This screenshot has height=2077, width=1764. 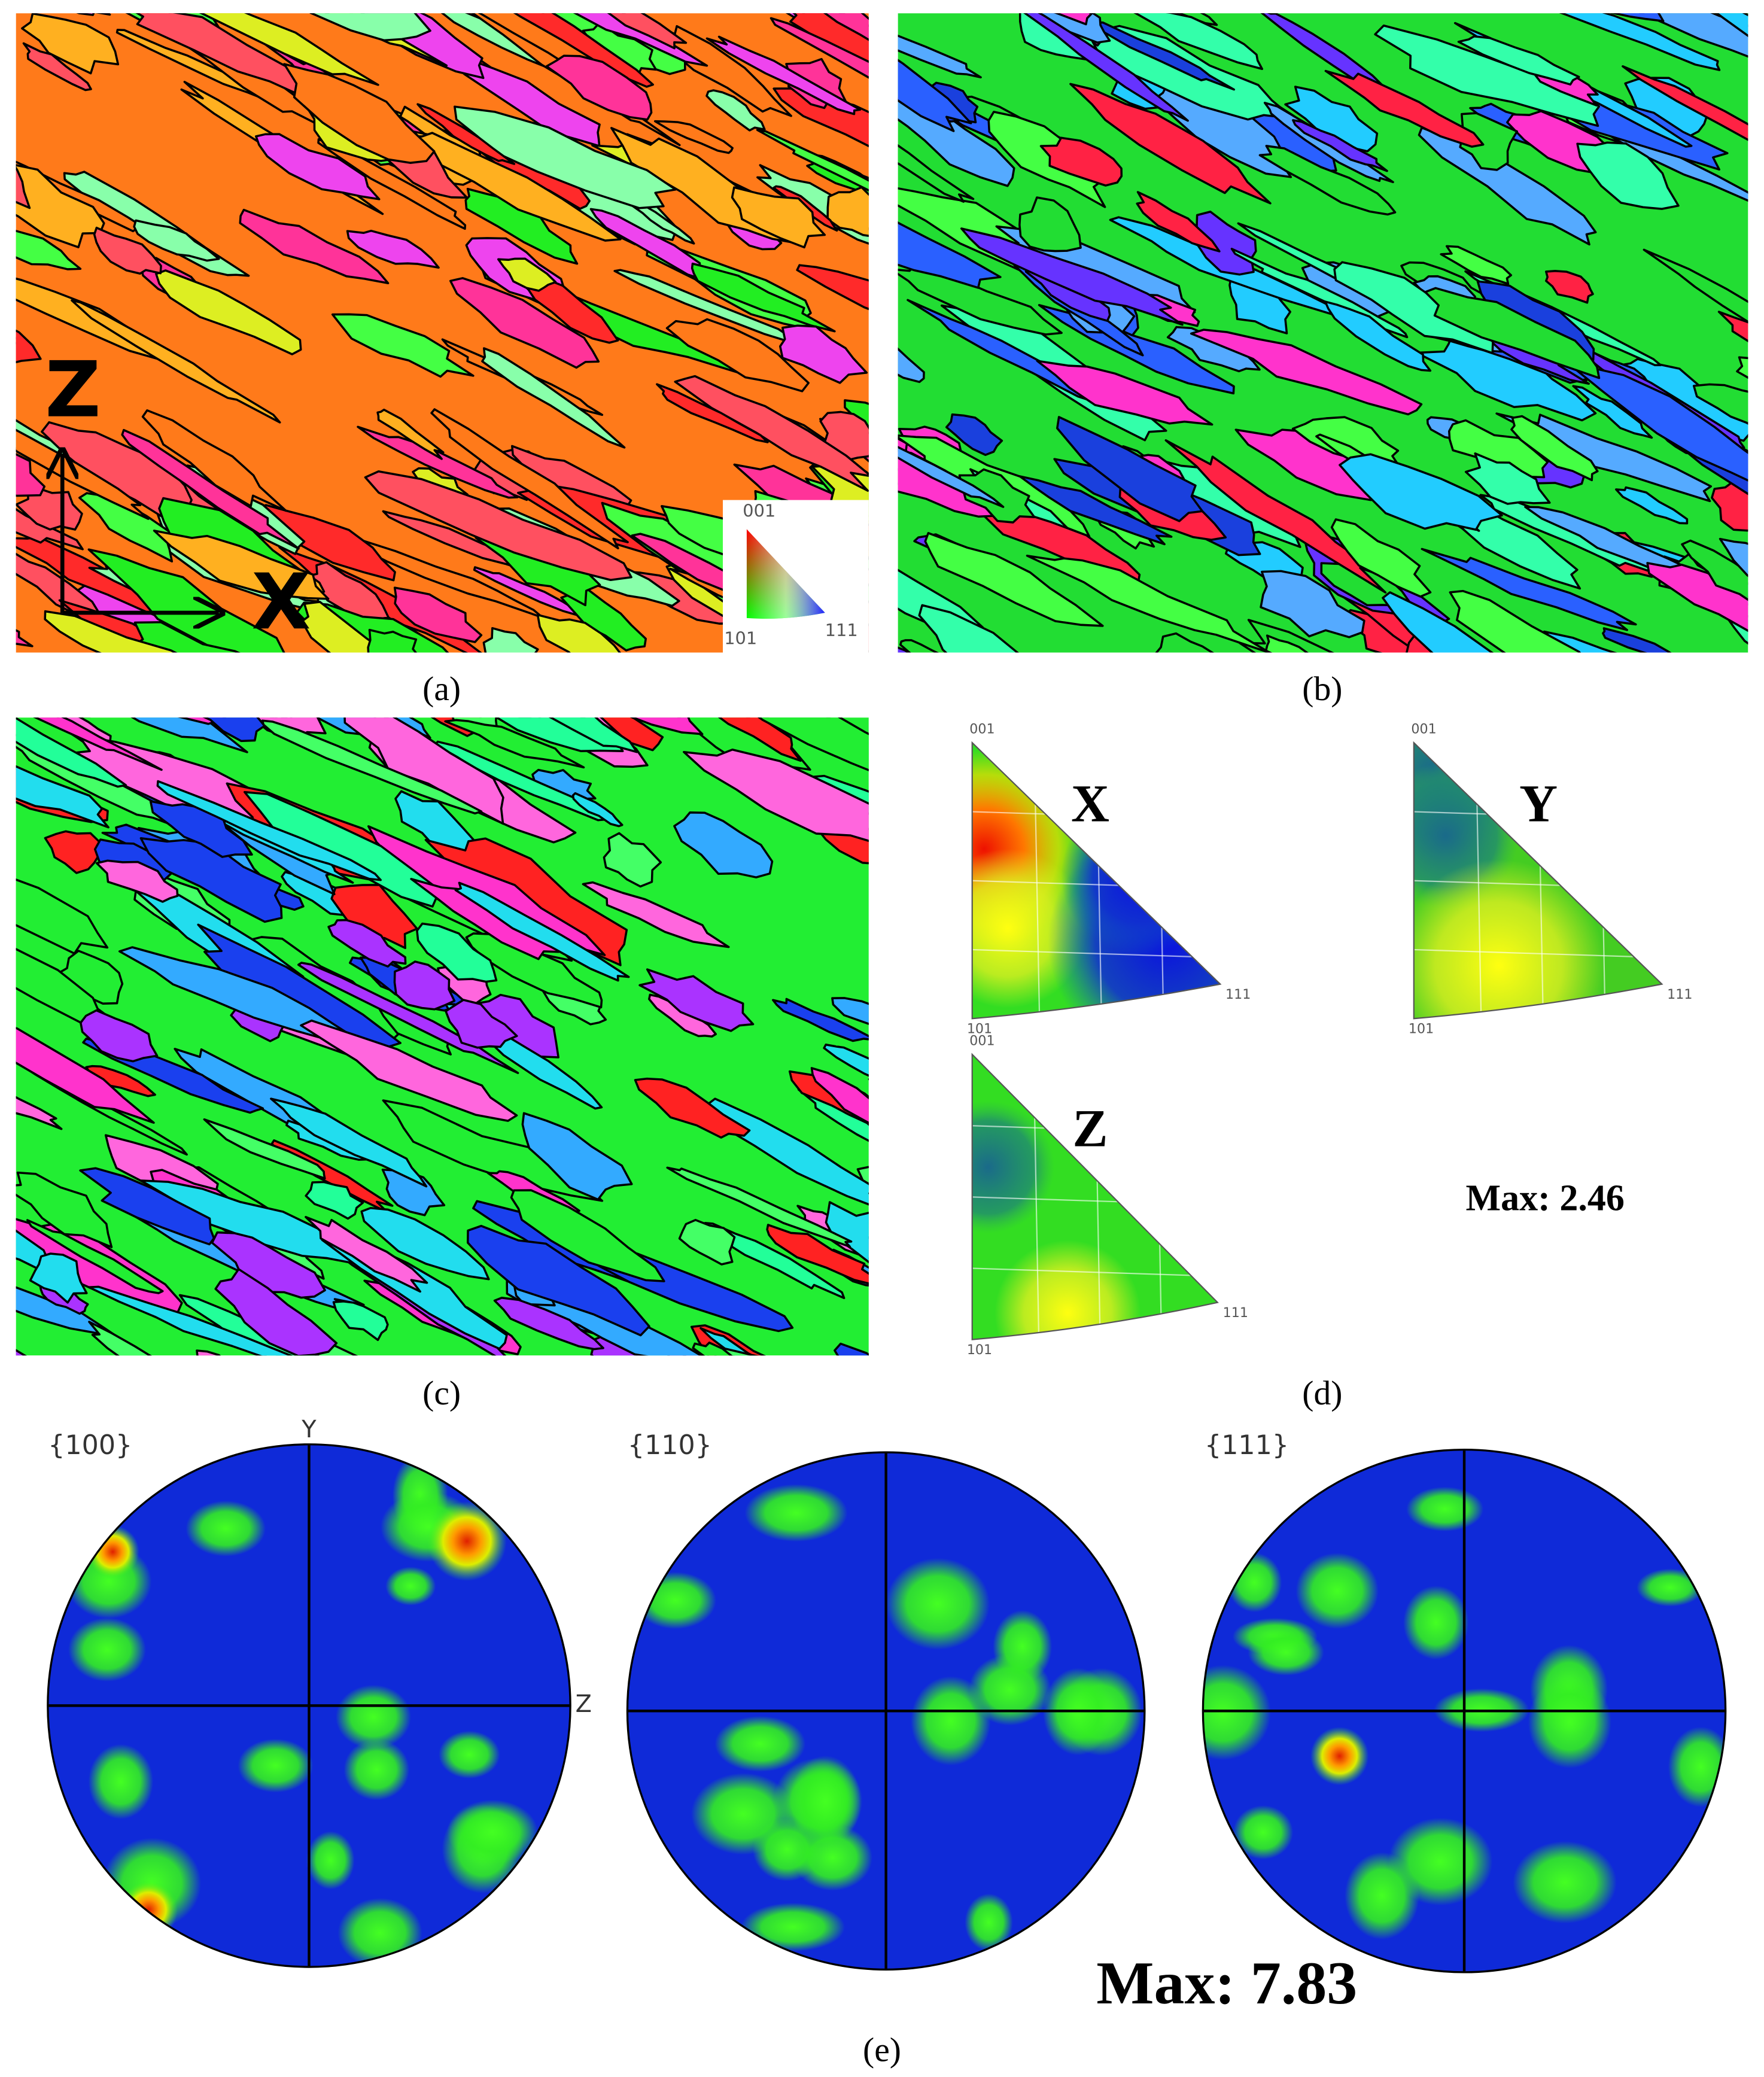 I want to click on corner-label: 101, so click(x=979, y=1028).